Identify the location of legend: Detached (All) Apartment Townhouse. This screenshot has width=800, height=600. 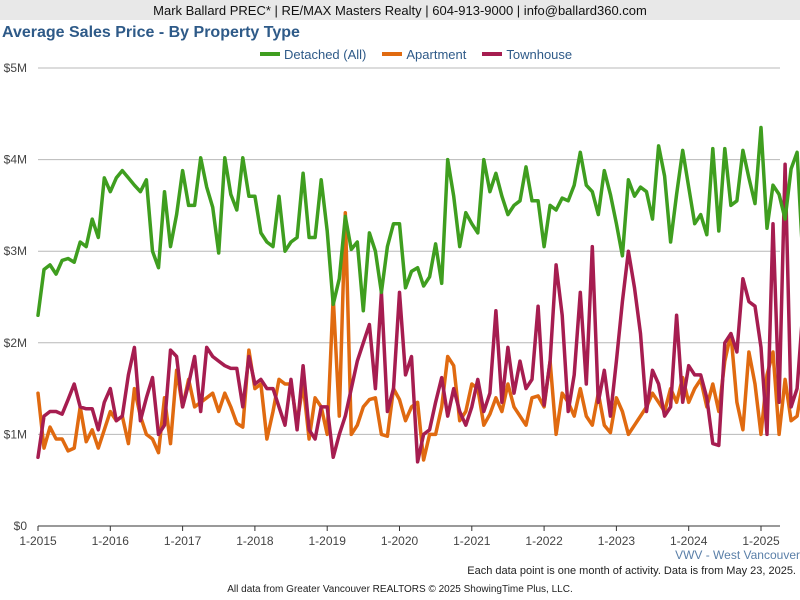
(424, 54).